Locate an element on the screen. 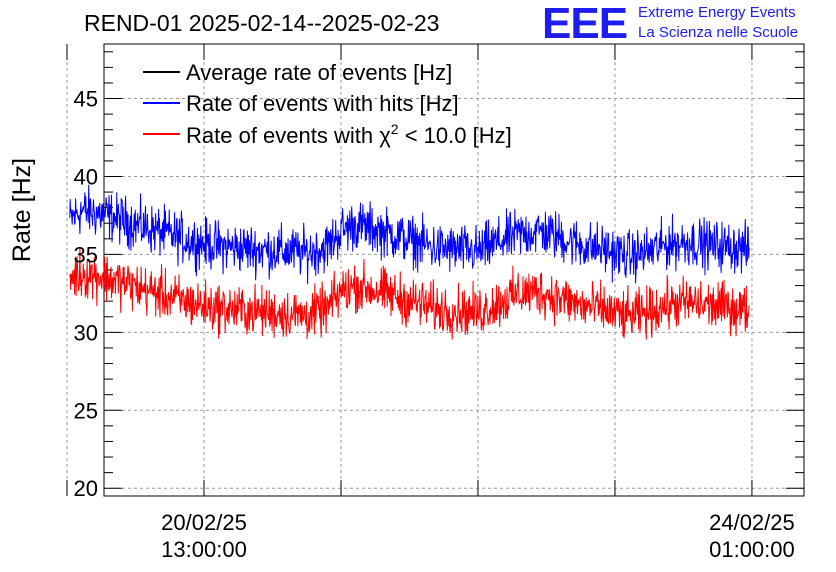 The image size is (836, 572). y-tick-label: 40 is located at coordinates (86, 176).